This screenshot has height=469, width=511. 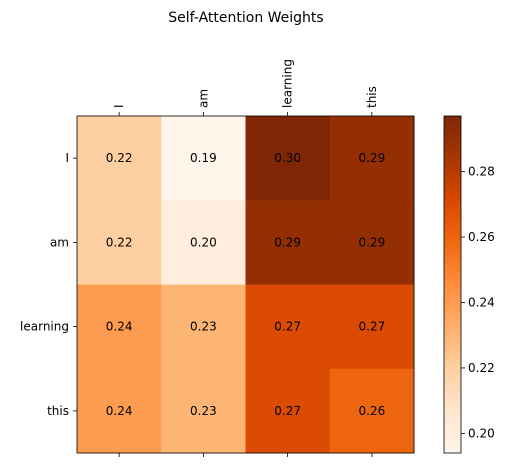 I want to click on colorbar, so click(x=452, y=284).